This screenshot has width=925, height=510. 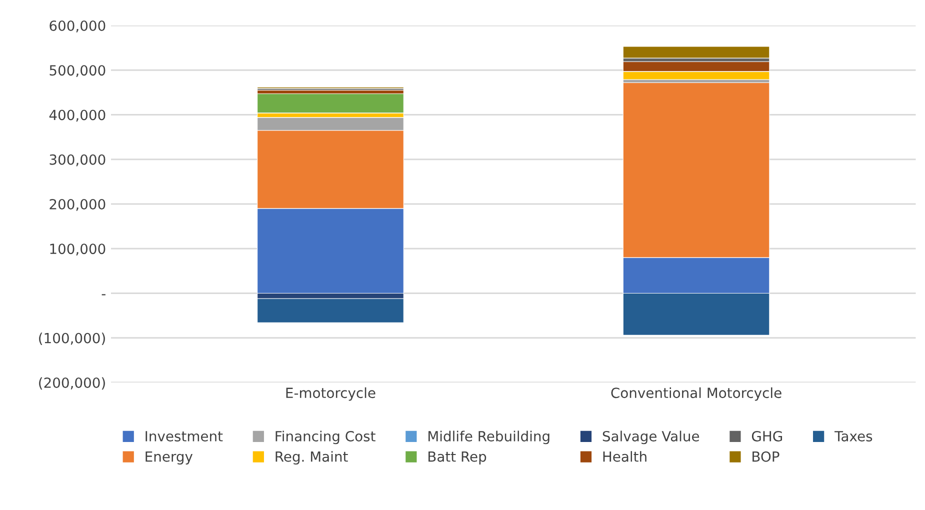 I want to click on legend-label: Batt Rep, so click(x=457, y=458).